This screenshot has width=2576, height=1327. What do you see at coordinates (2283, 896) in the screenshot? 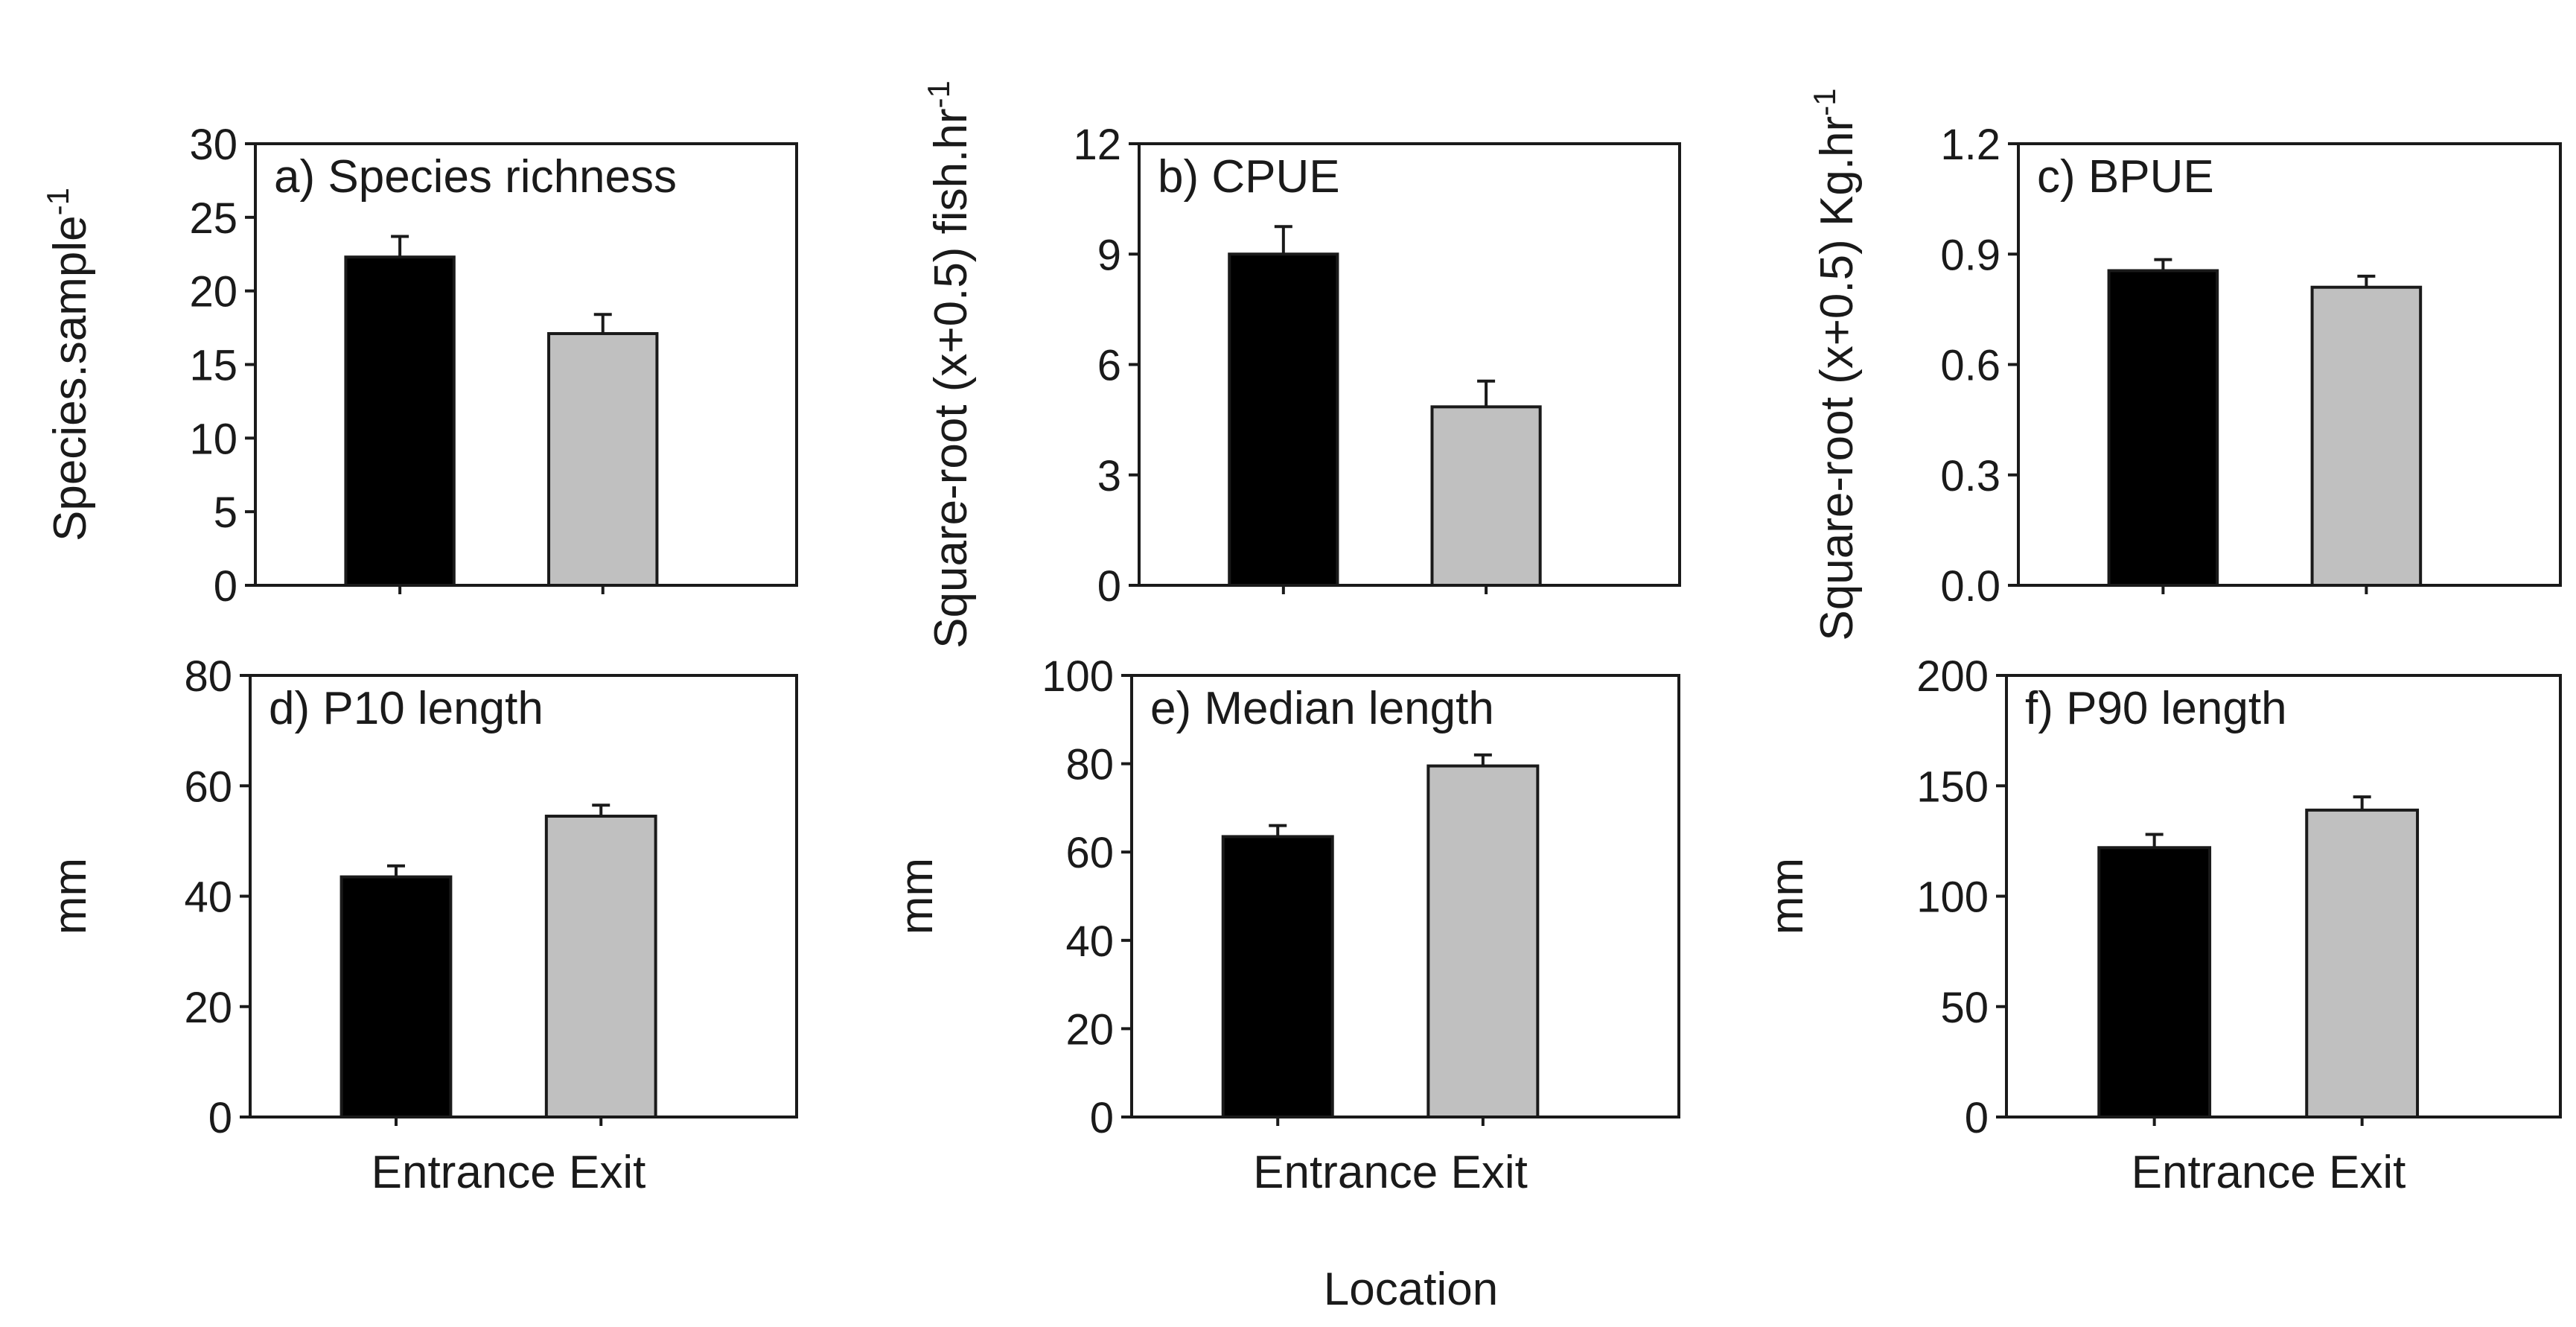
I see `panel-f-frame` at bounding box center [2283, 896].